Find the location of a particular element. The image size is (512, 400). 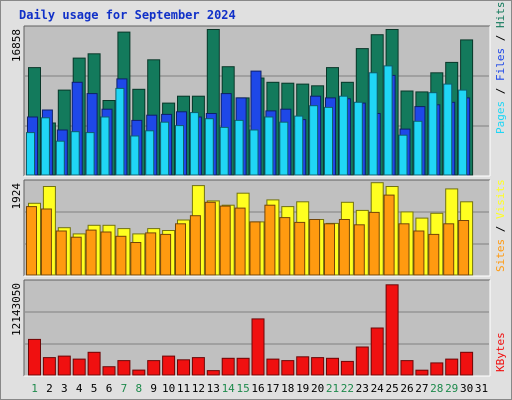

legend-sites: Sites is located at coordinates (500, 255).